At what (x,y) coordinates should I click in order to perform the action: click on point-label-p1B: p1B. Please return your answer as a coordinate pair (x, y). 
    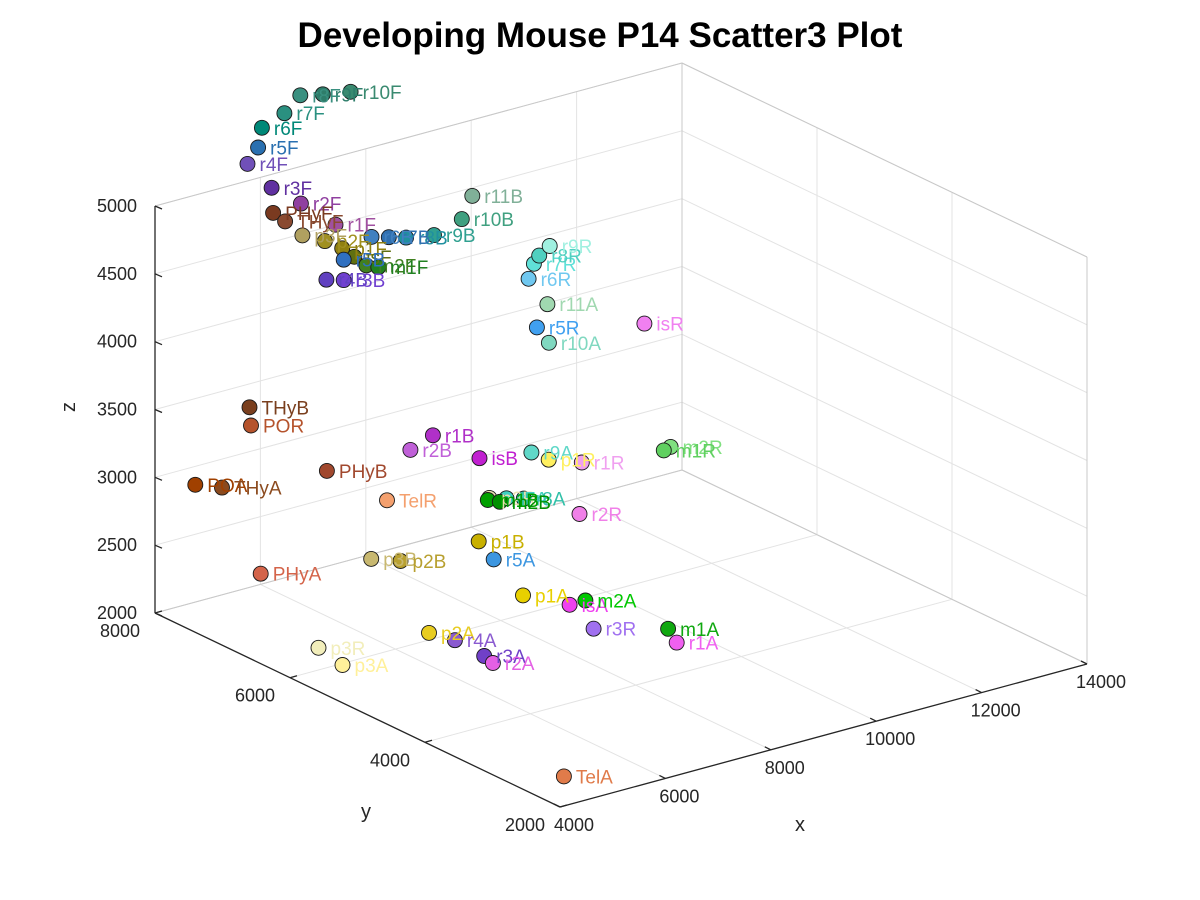
    Looking at the image, I should click on (508, 542).